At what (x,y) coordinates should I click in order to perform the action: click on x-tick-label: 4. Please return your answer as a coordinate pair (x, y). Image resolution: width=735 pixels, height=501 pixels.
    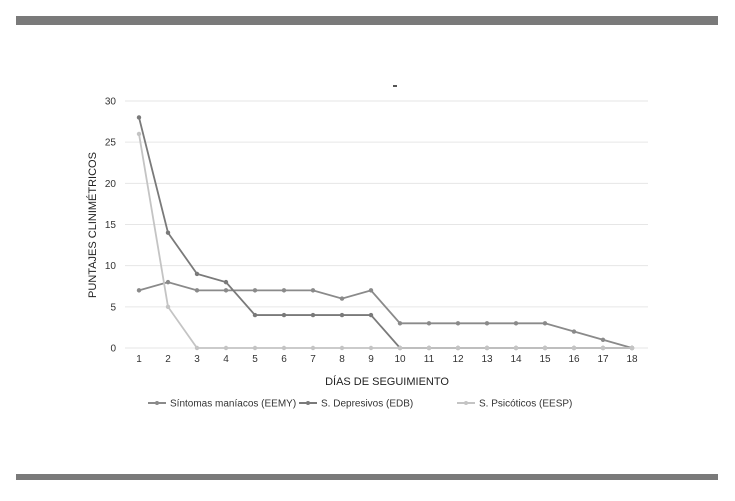
    Looking at the image, I should click on (226, 359).